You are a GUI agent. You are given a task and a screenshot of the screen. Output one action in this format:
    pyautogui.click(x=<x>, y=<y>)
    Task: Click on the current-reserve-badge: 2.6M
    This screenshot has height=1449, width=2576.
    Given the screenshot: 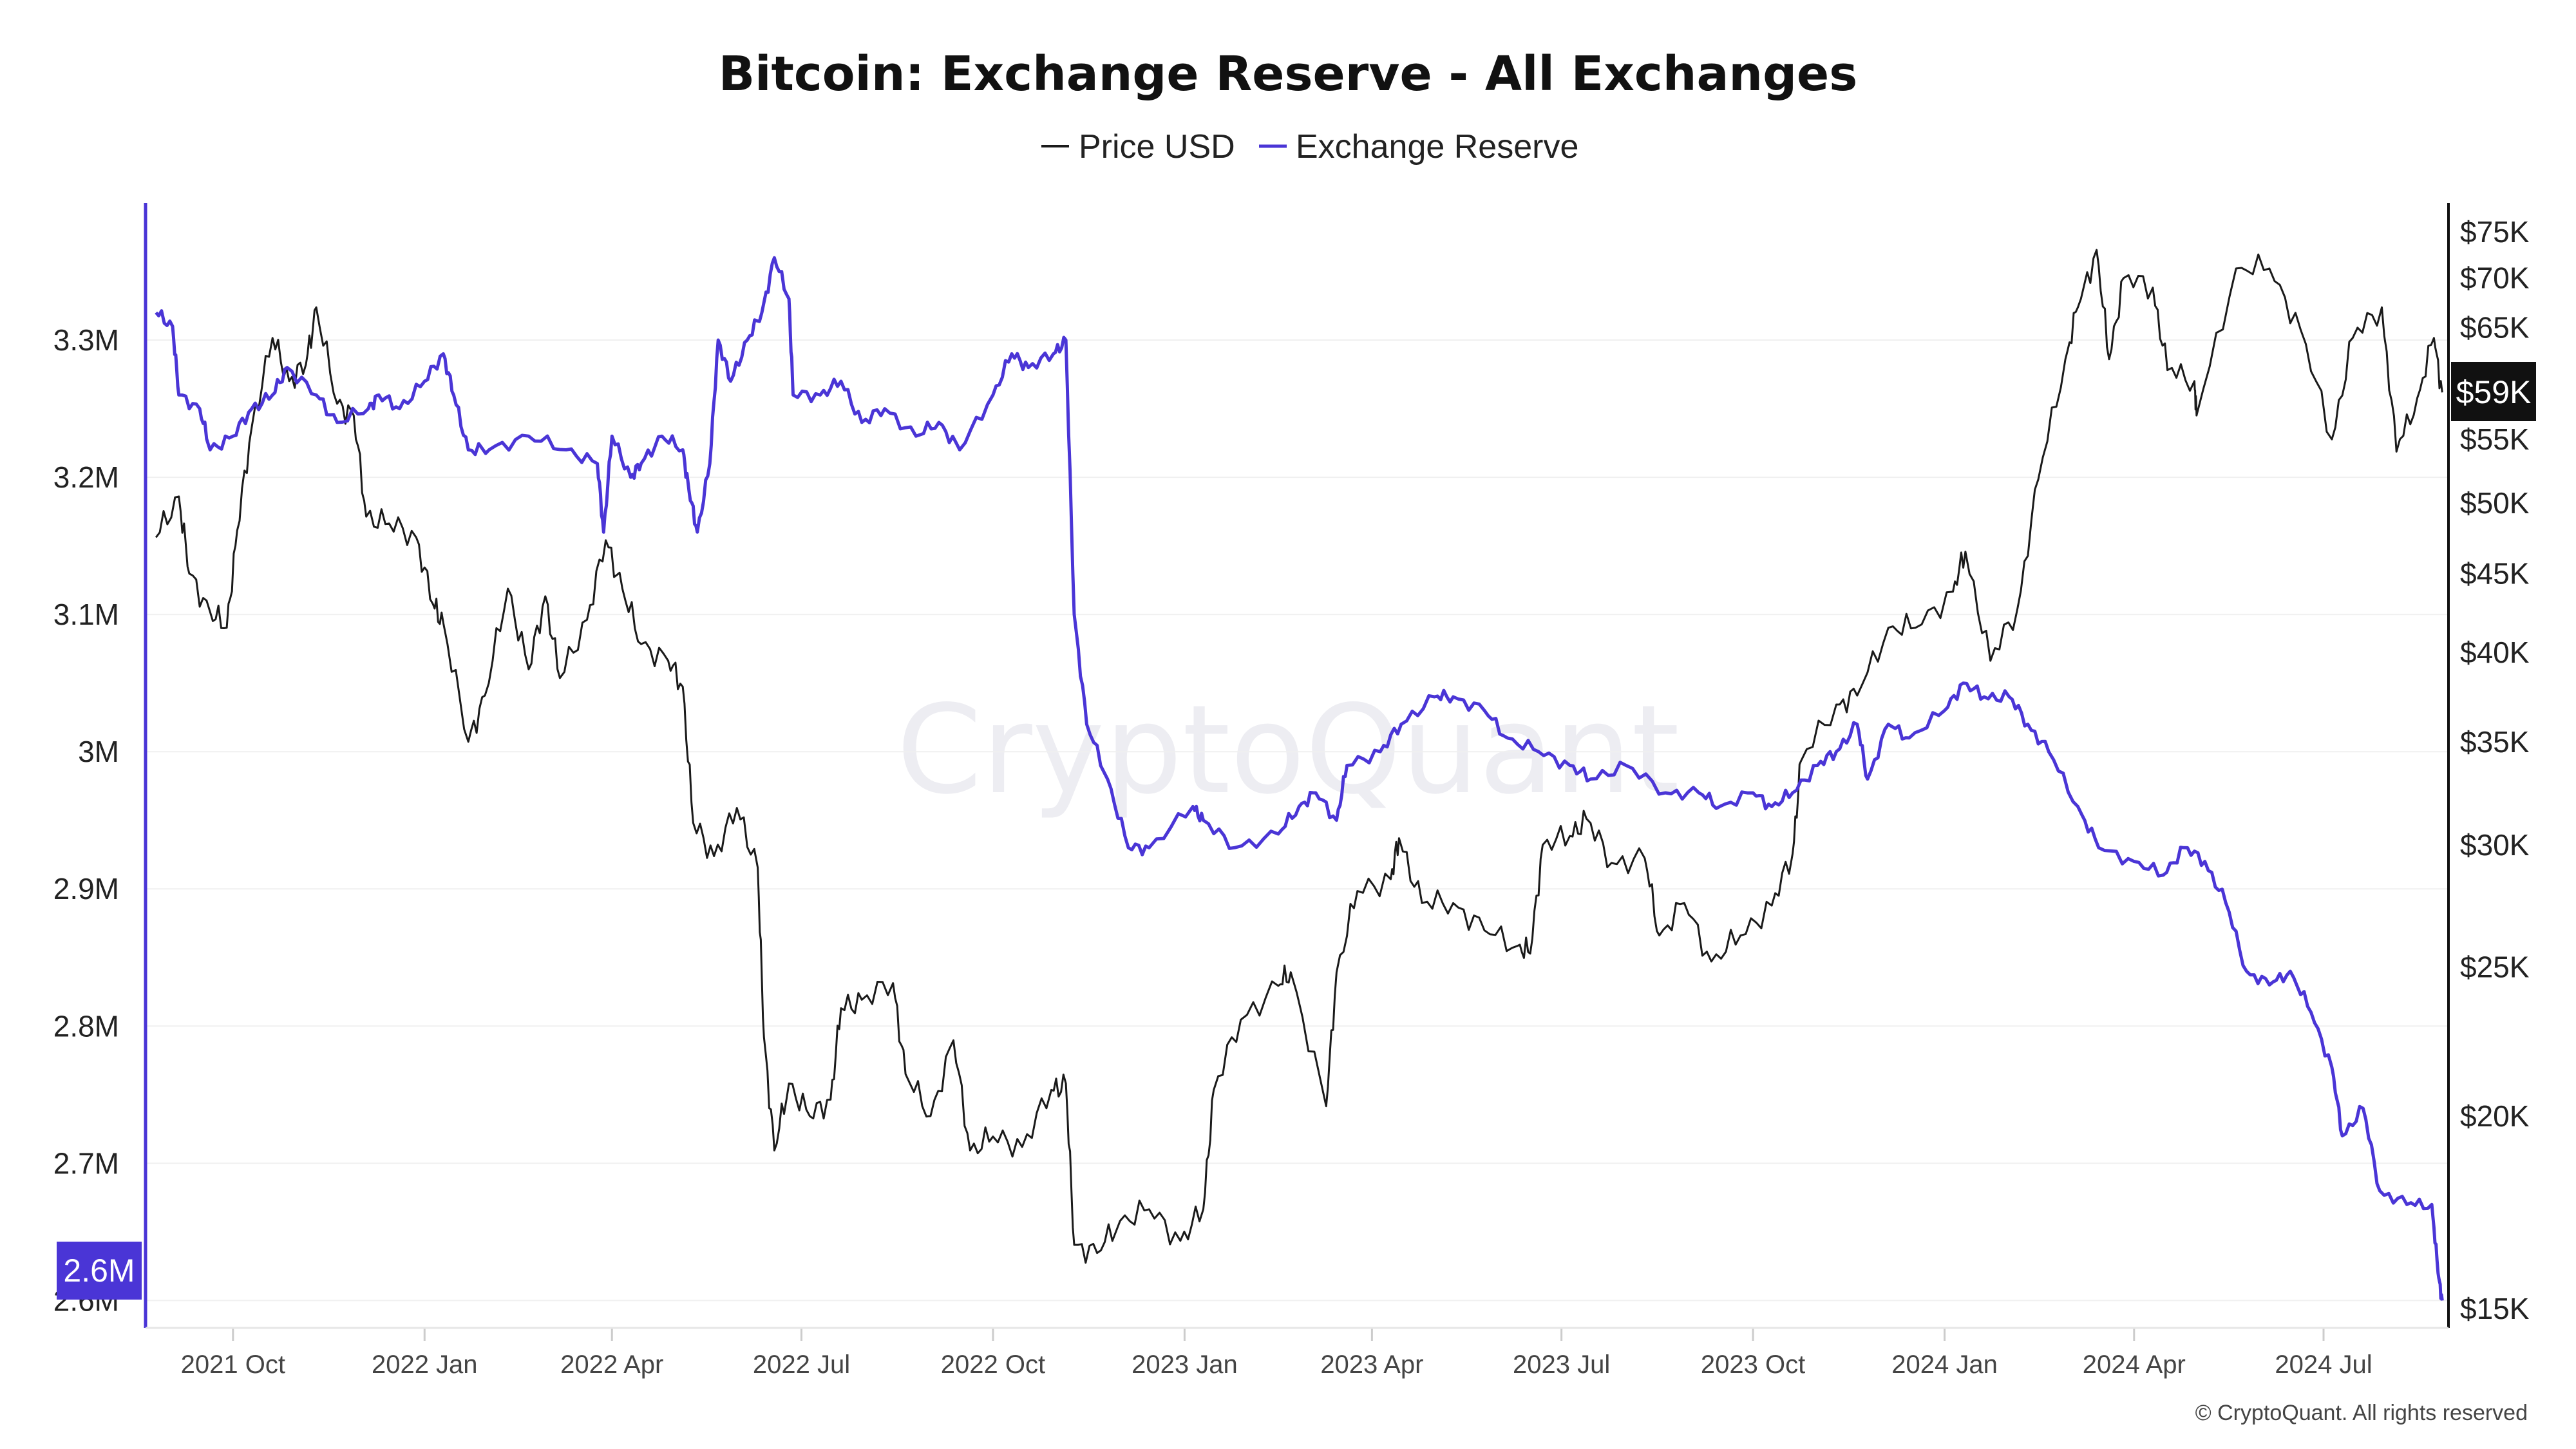 What is the action you would take?
    pyautogui.click(x=100, y=1271)
    